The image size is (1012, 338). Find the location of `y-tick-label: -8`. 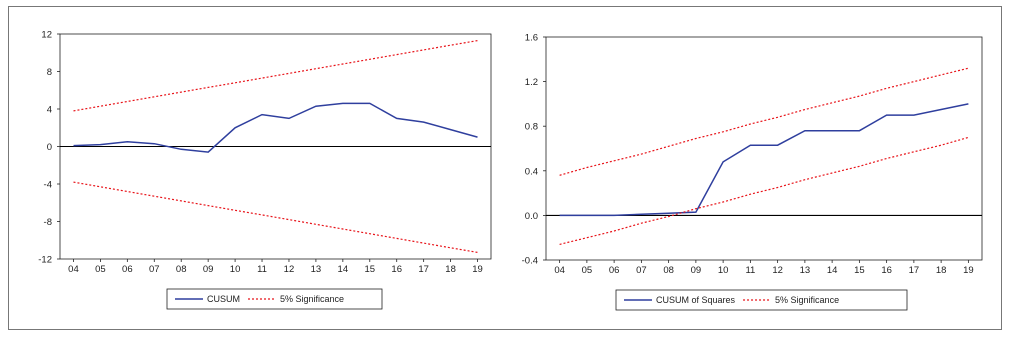

y-tick-label: -8 is located at coordinates (48, 222).